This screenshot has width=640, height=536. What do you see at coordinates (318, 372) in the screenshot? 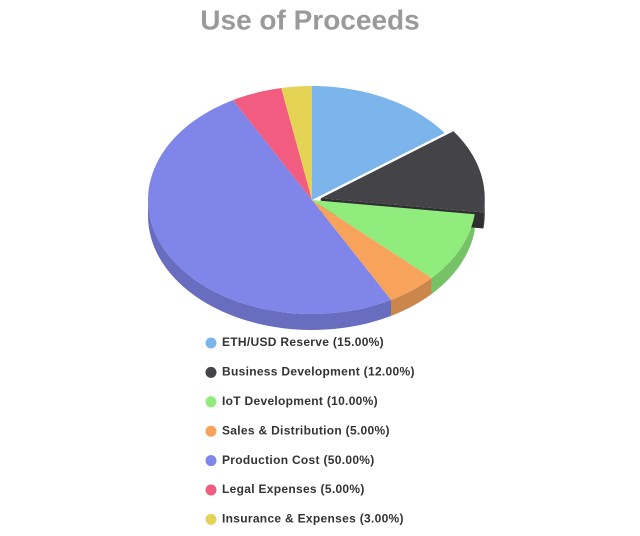
I see `legend-label: Business Development (12.00%)` at bounding box center [318, 372].